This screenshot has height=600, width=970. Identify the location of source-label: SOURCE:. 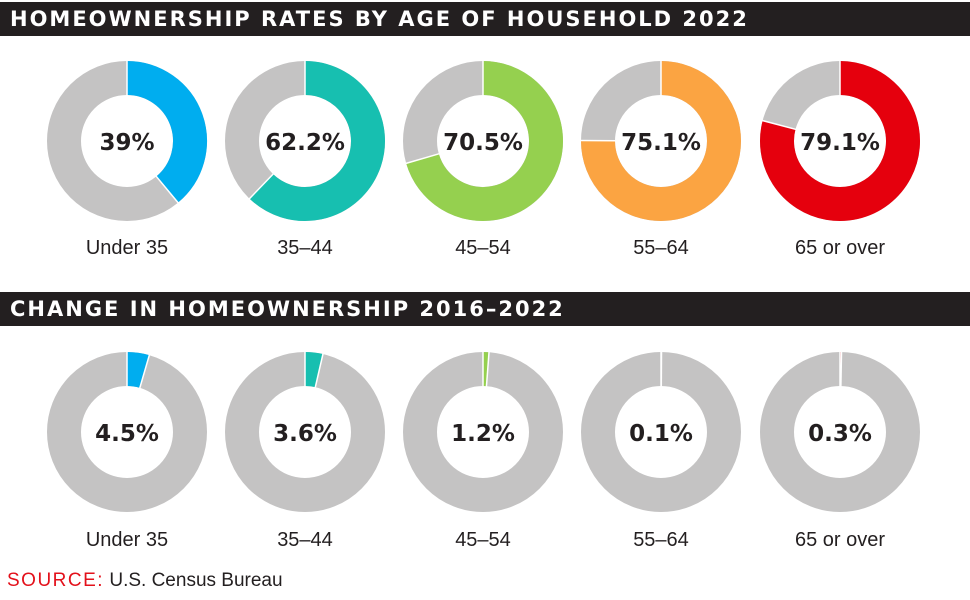
(56, 580).